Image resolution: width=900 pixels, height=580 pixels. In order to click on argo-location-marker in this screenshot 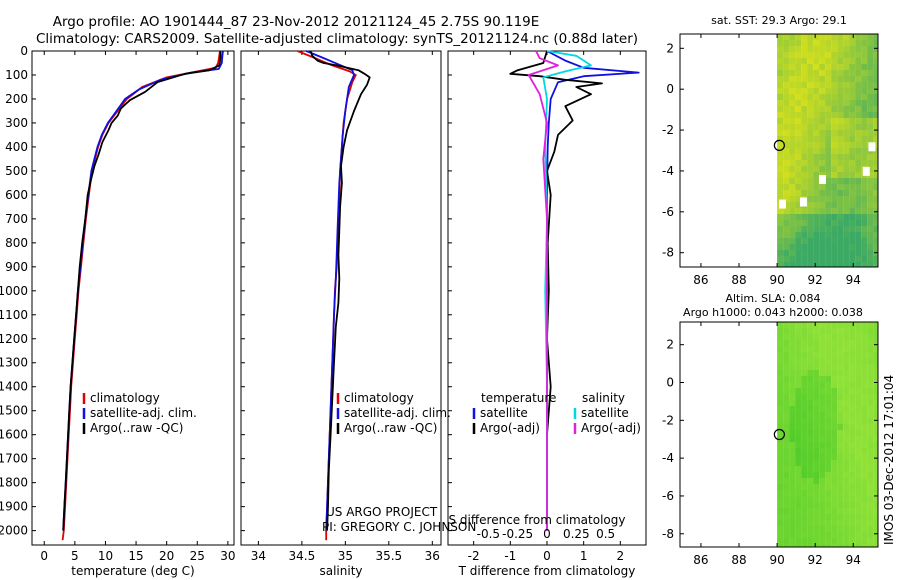, I will do `click(779, 145)`.